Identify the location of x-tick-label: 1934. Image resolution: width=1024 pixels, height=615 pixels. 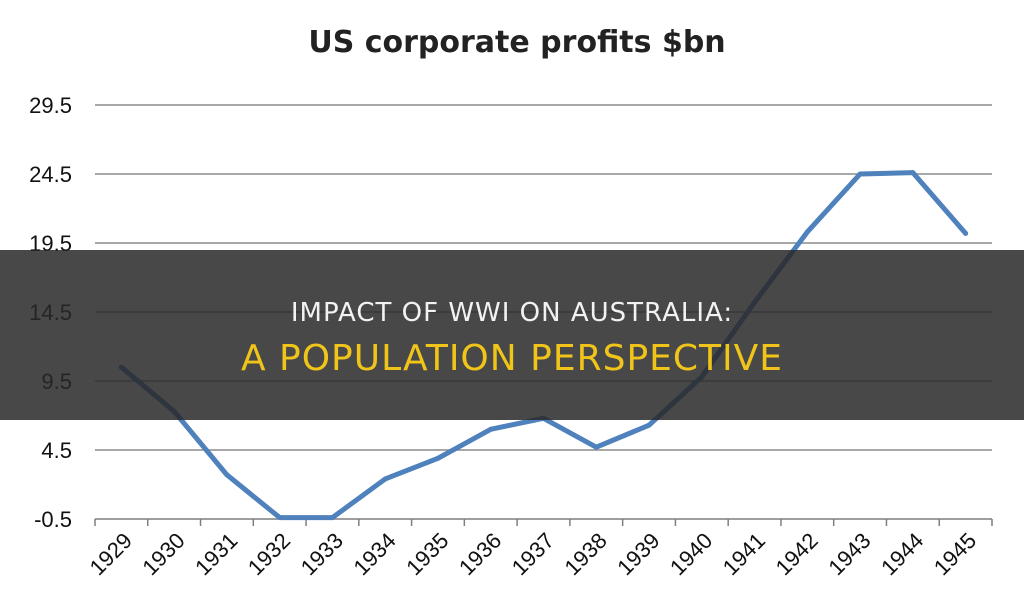
(374, 554).